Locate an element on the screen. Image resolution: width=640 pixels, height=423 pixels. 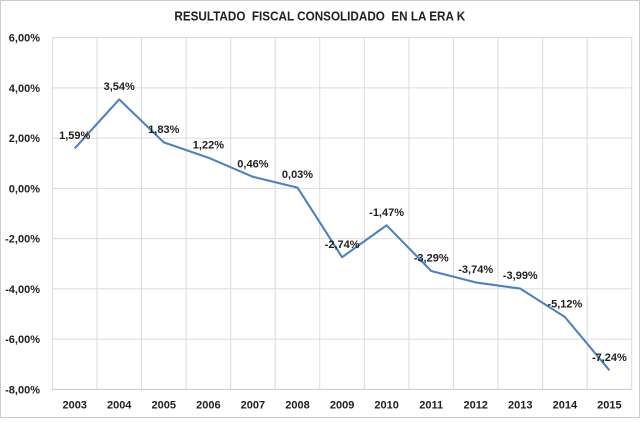
svg-text: -3,74% is located at coordinates (475, 270).